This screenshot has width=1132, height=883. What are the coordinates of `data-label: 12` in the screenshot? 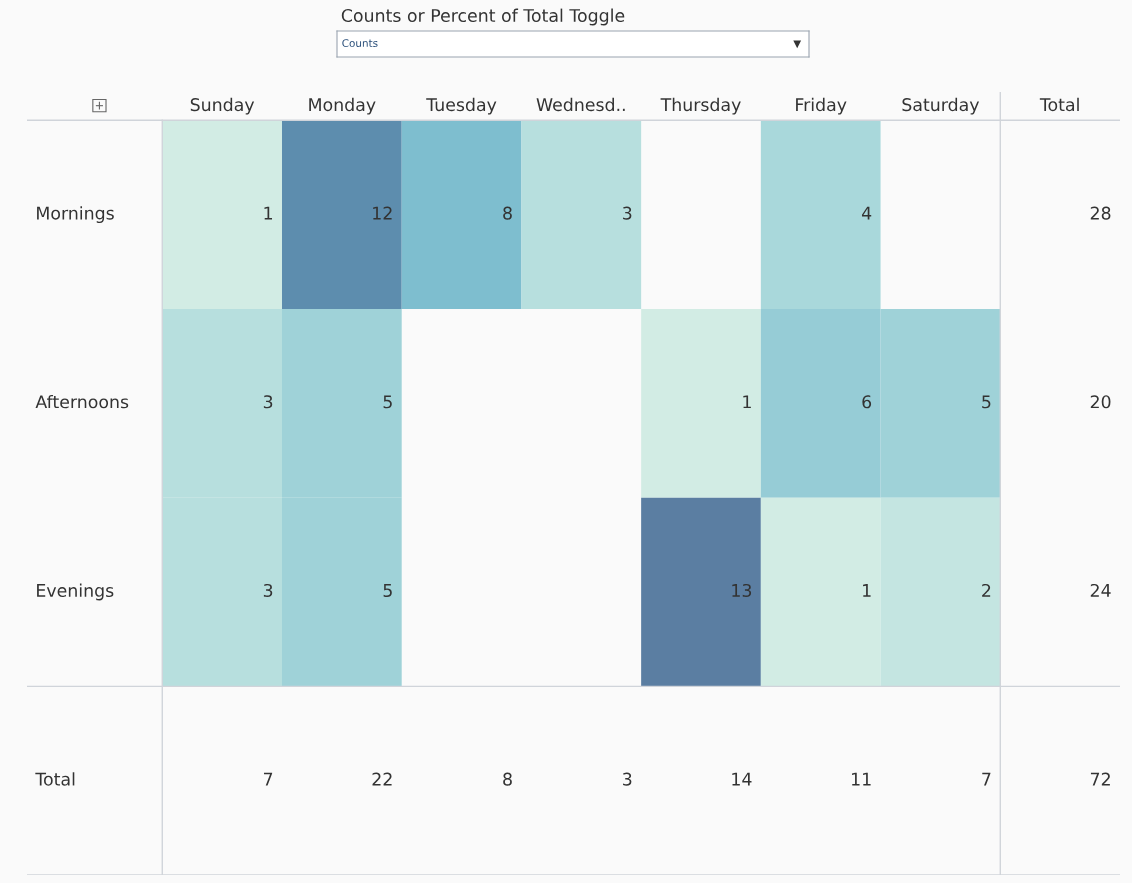 It's located at (382, 213).